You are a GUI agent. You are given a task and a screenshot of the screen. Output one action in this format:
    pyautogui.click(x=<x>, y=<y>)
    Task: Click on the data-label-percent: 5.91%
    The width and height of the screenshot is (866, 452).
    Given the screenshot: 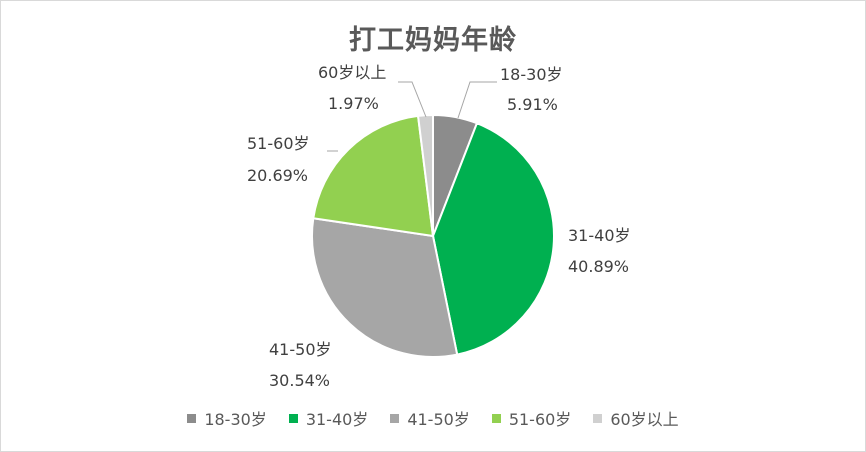 What is the action you would take?
    pyautogui.click(x=532, y=104)
    